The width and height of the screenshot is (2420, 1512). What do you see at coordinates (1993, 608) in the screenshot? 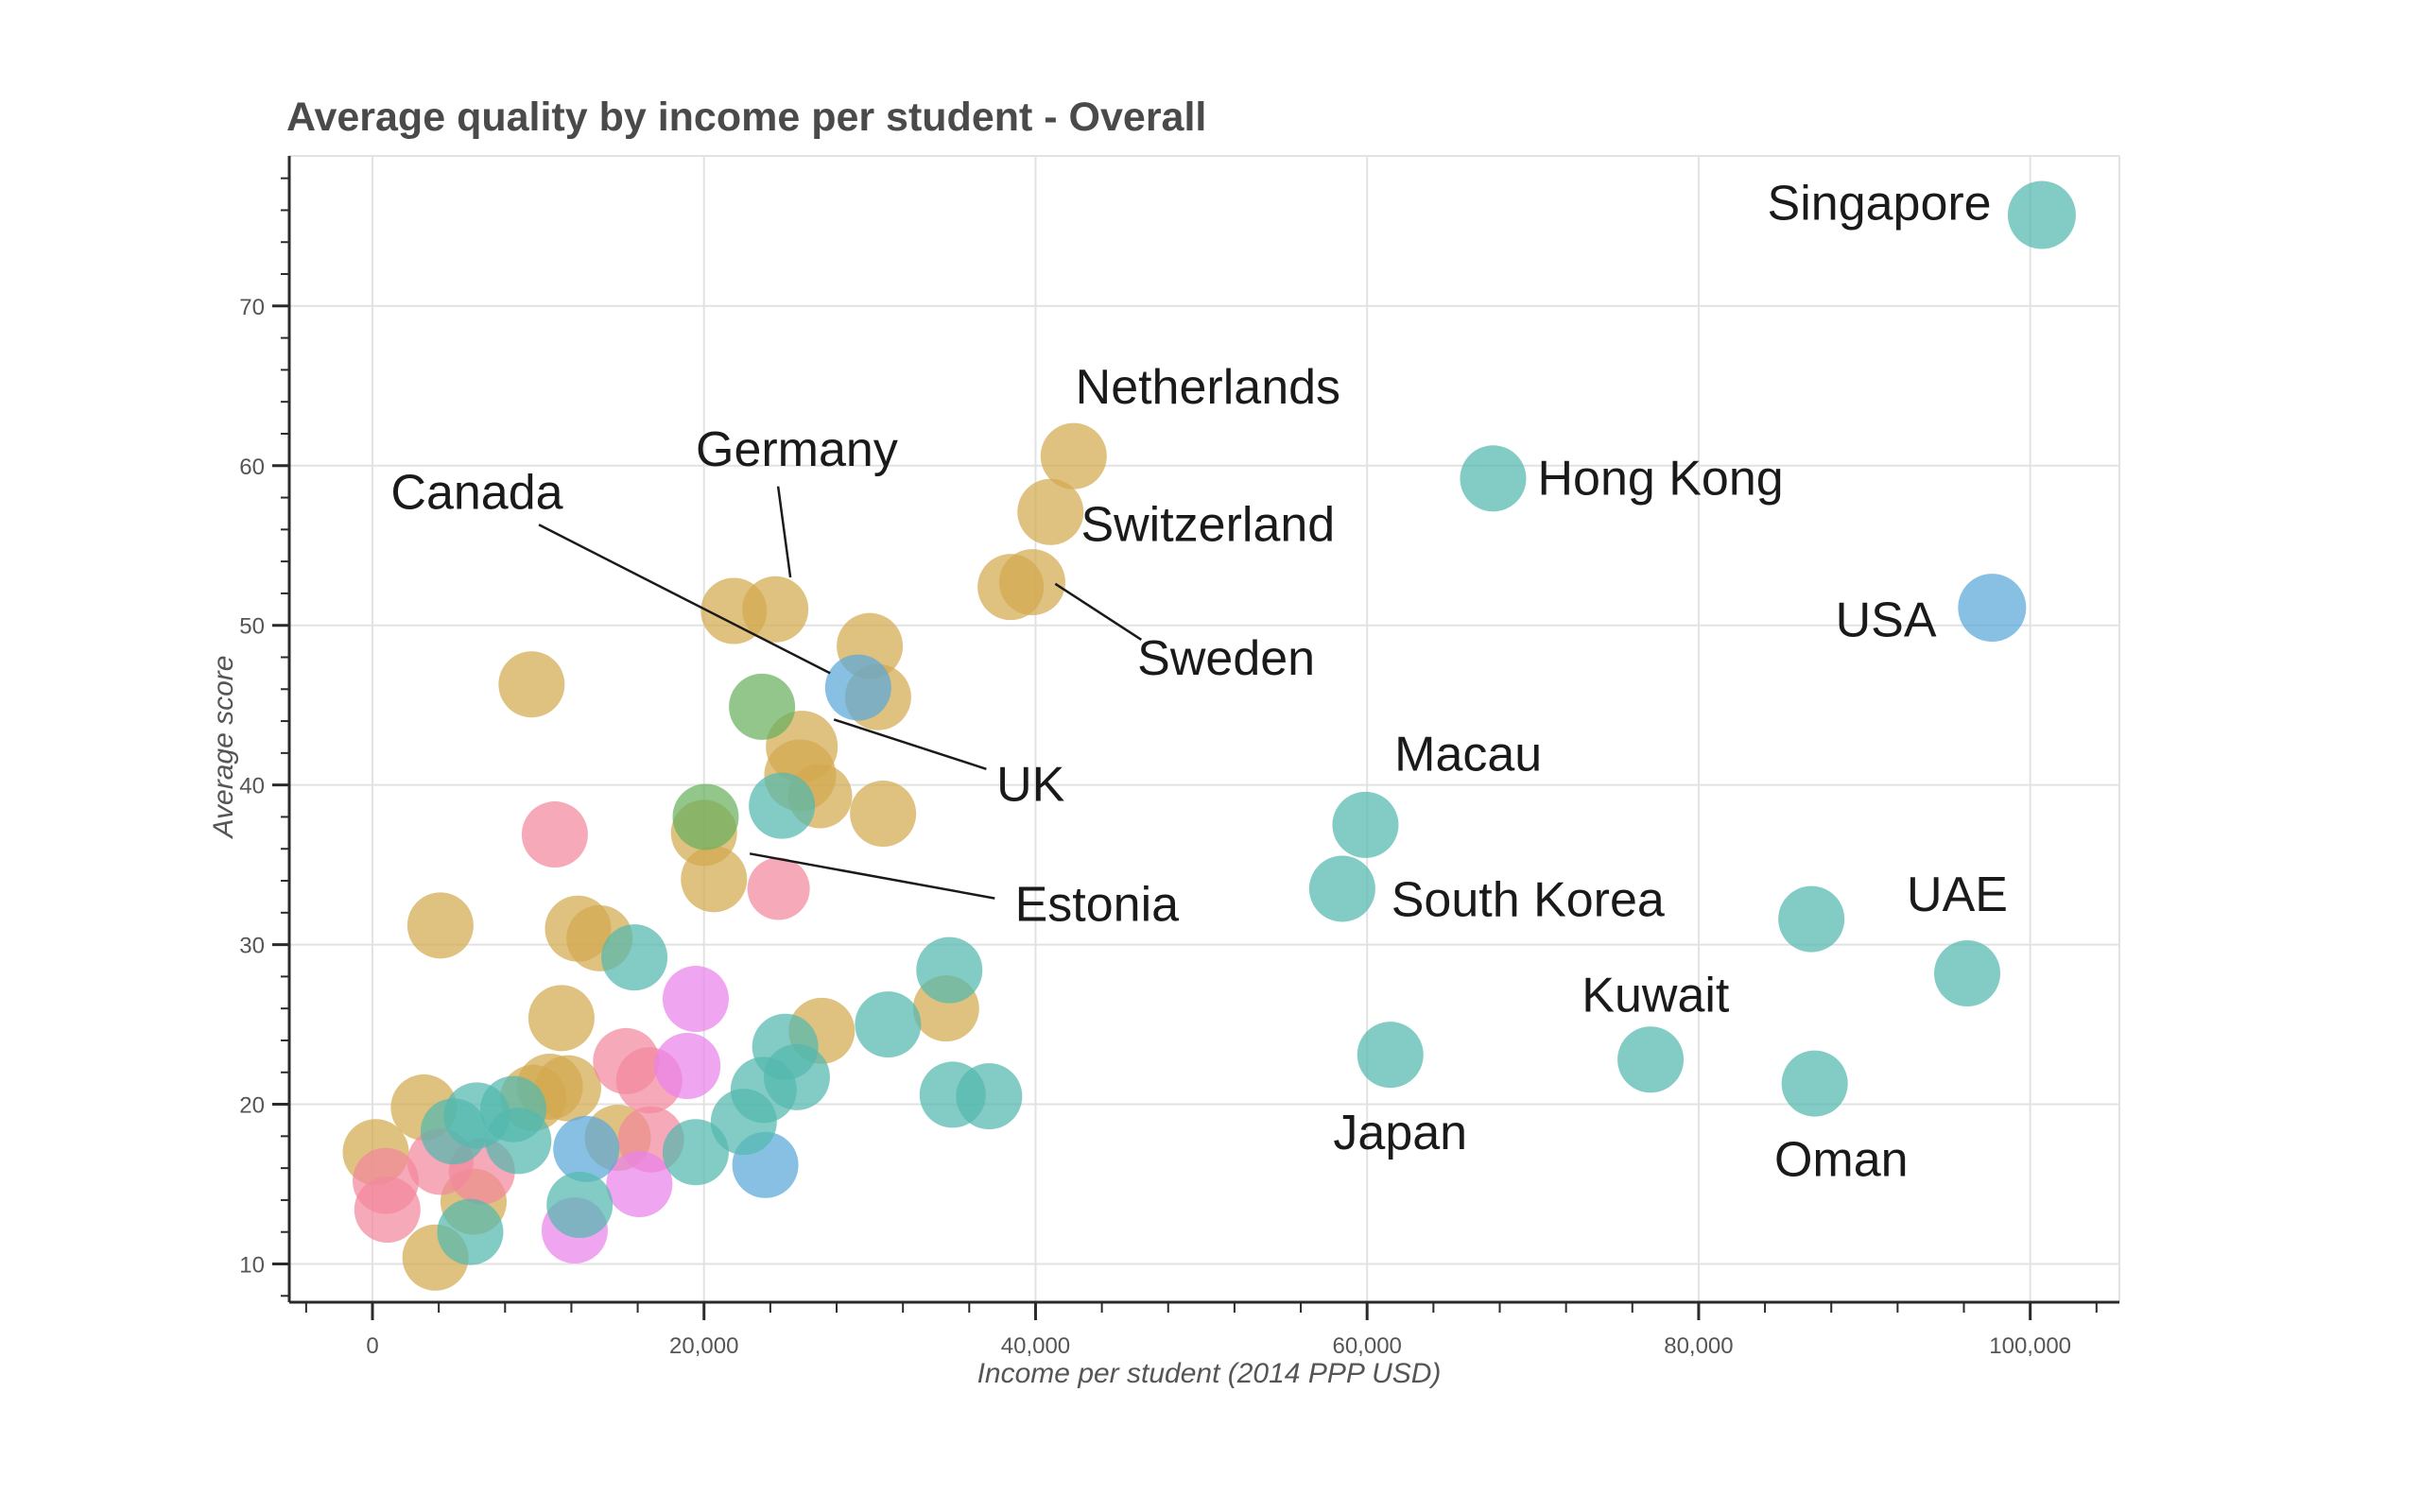
I see `bubble-usa` at bounding box center [1993, 608].